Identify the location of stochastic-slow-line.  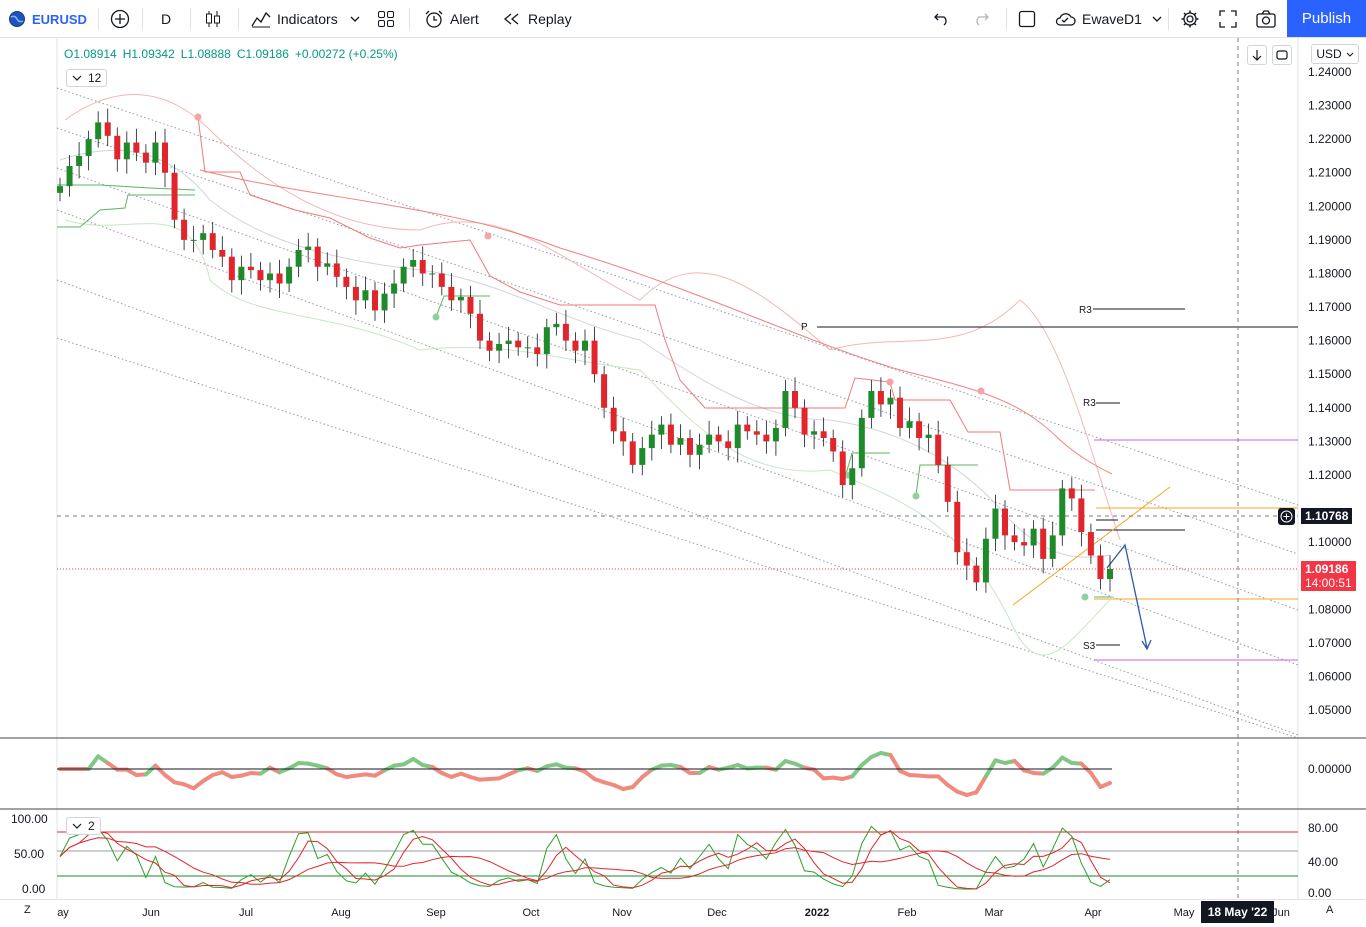
(585, 860).